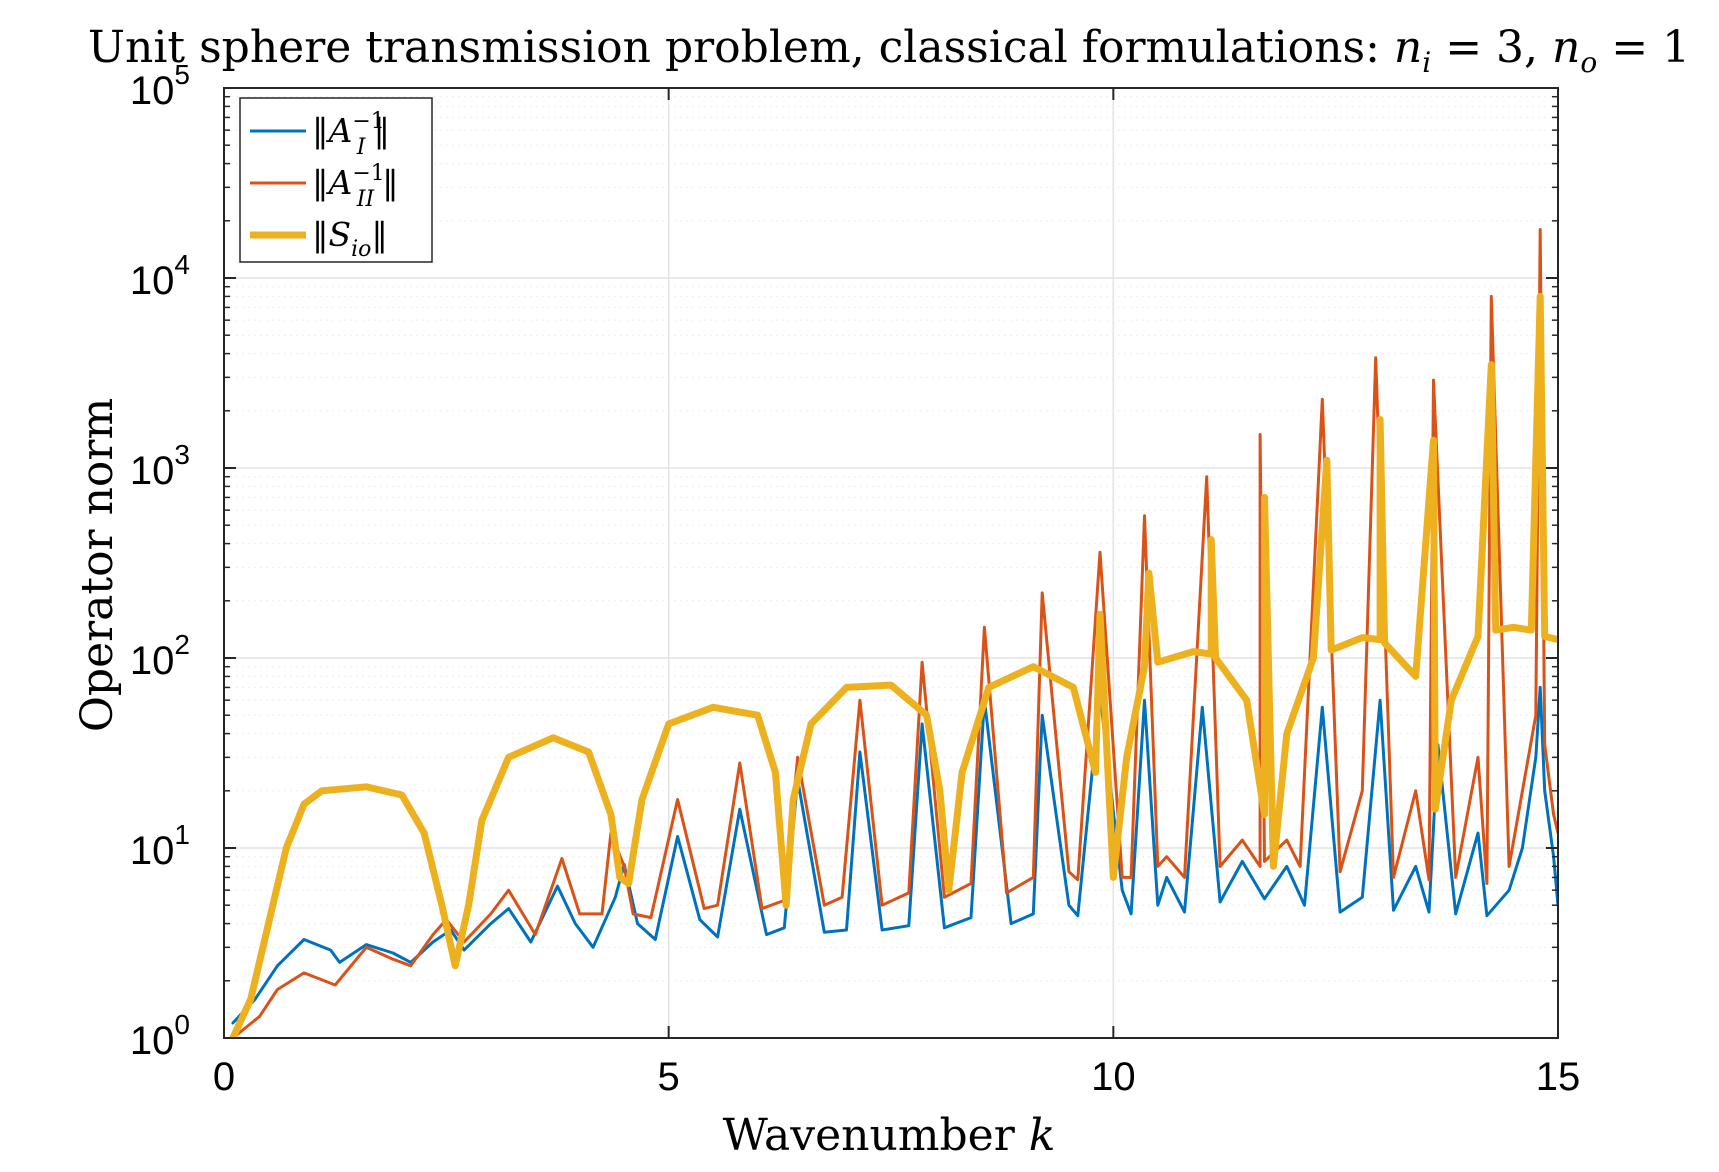 The width and height of the screenshot is (1719, 1172). I want to click on x-tick-label: 15, so click(1558, 1077).